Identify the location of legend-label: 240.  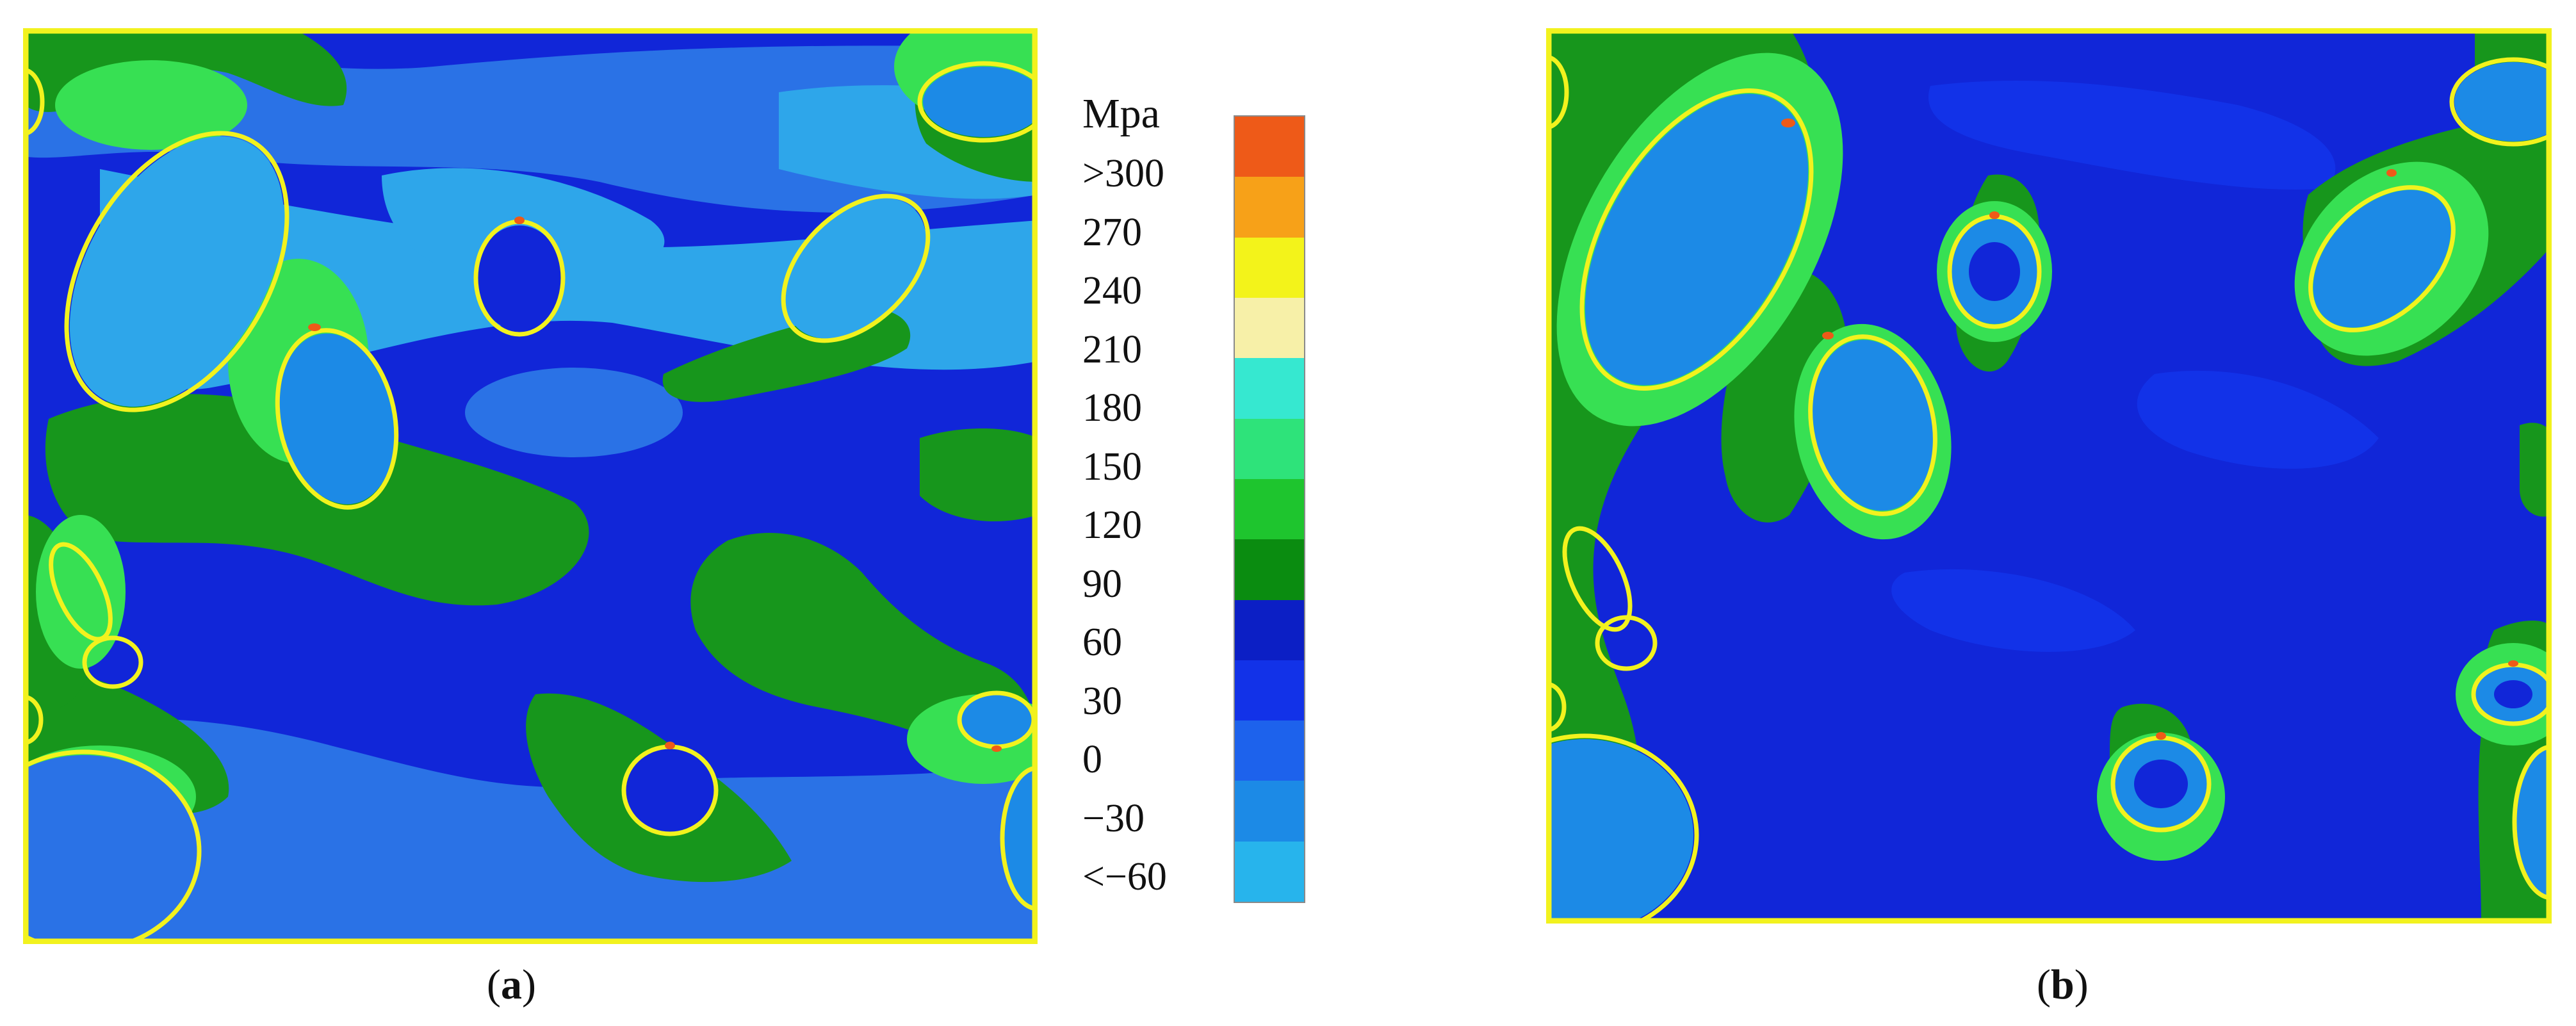
(1112, 291).